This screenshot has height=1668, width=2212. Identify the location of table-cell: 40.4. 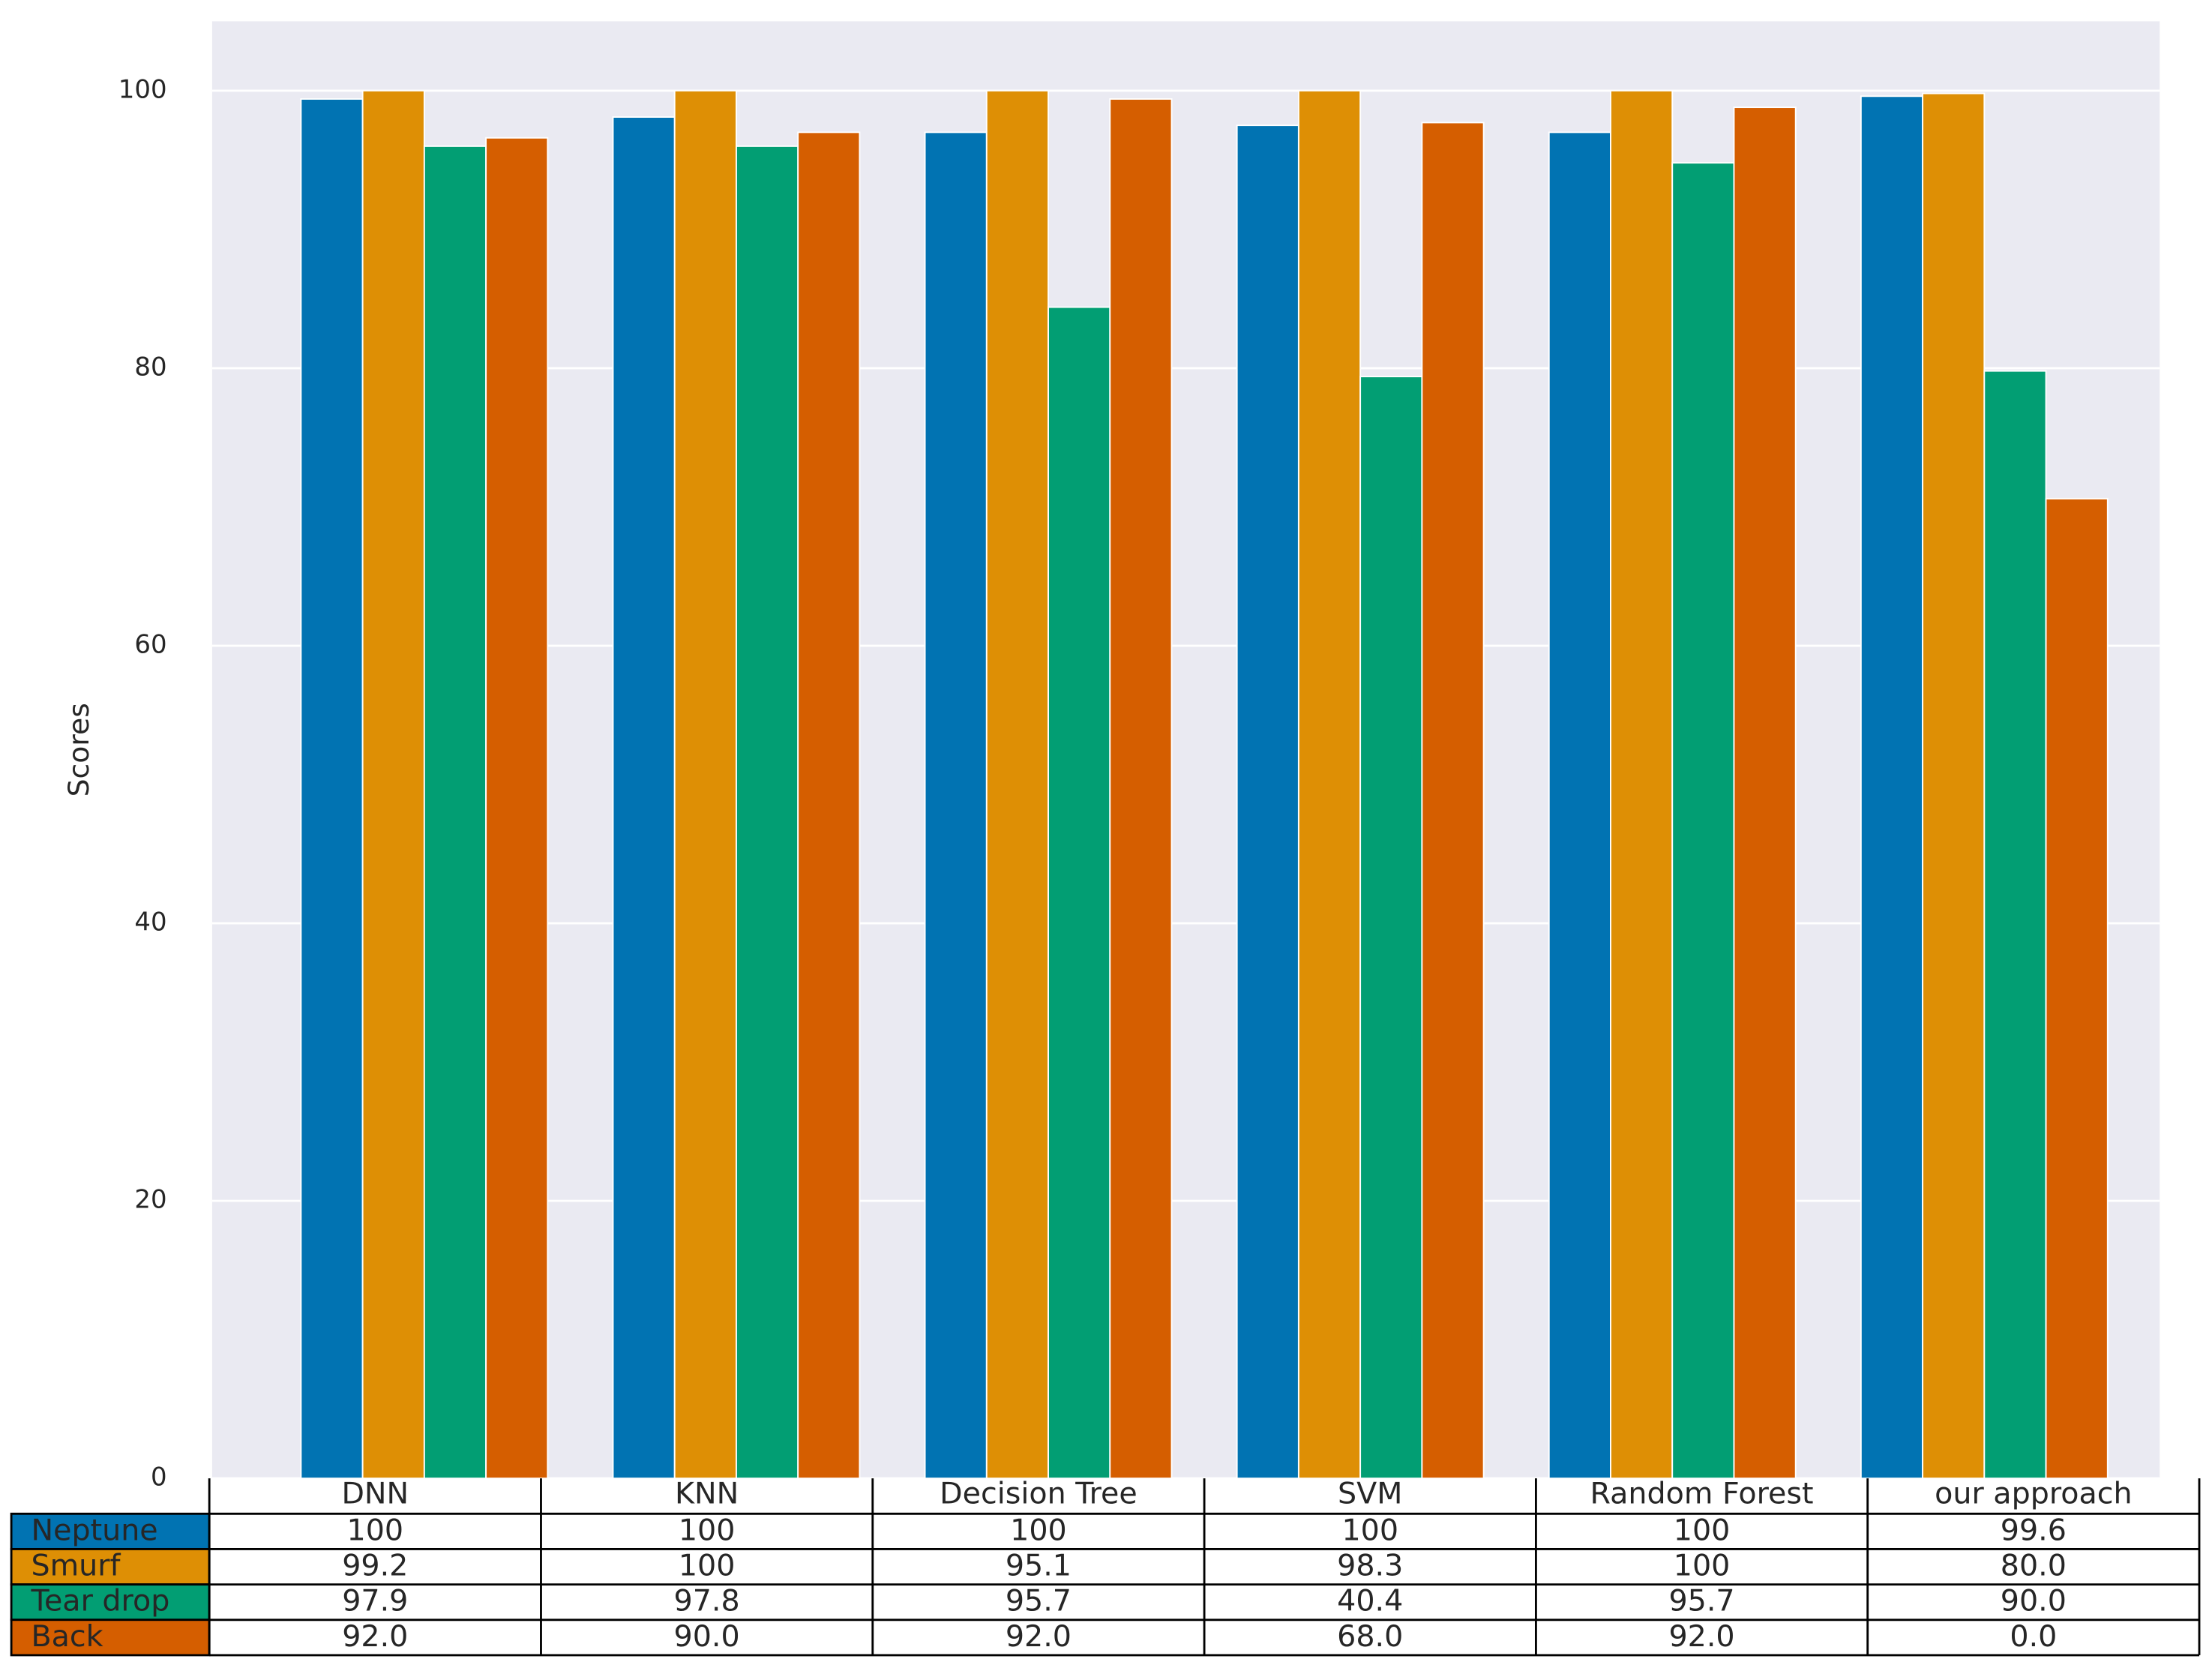
(1370, 1601).